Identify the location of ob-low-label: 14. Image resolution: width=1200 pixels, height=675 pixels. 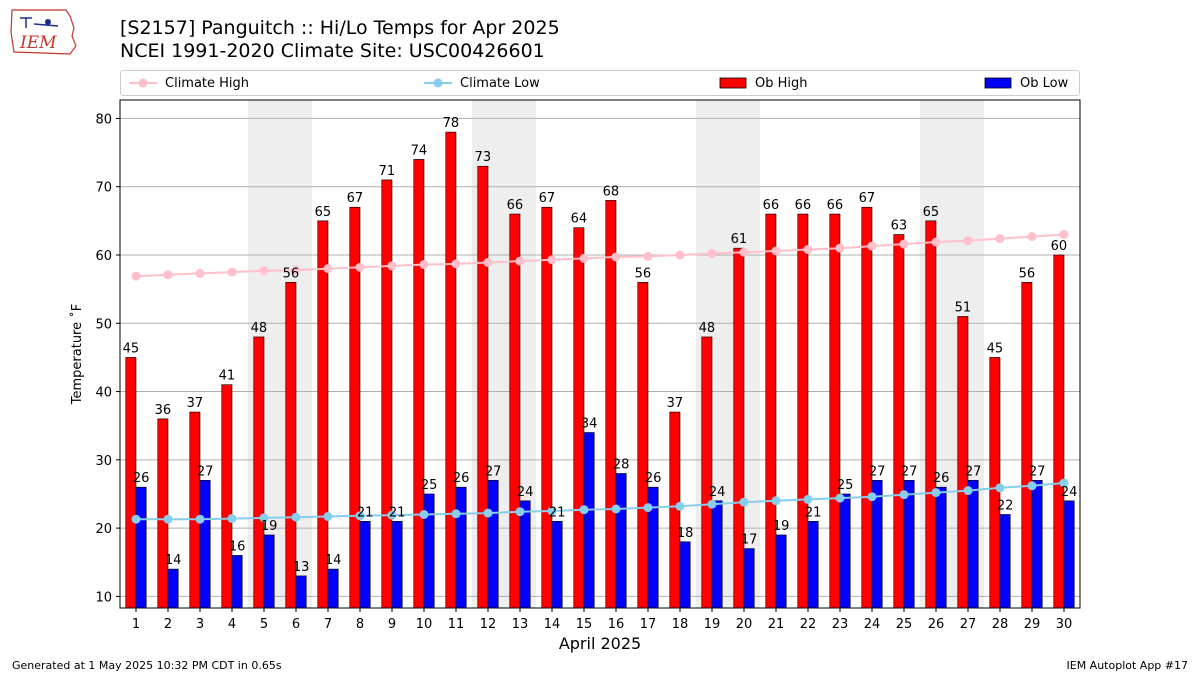
(333, 560).